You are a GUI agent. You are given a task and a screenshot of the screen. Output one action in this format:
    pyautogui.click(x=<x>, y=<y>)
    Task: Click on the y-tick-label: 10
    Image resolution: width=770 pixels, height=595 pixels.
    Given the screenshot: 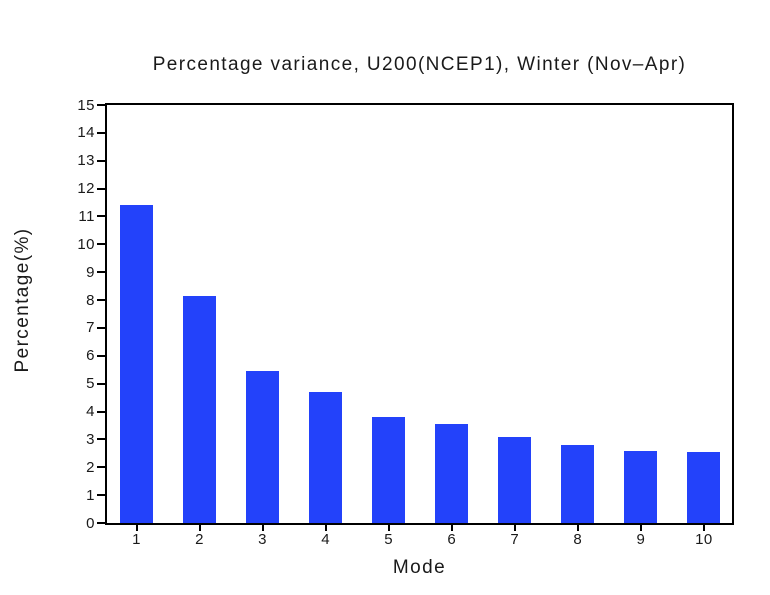 What is the action you would take?
    pyautogui.click(x=86, y=244)
    